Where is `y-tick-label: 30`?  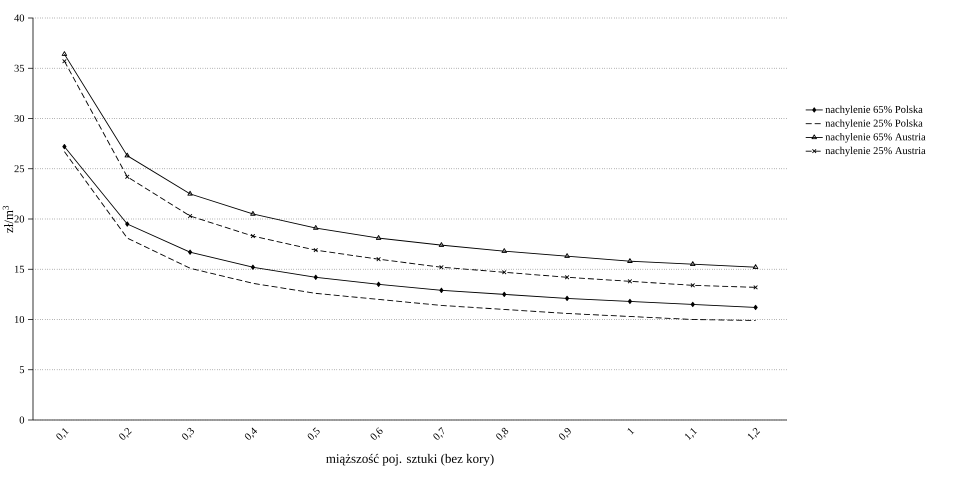
y-tick-label: 30 is located at coordinates (19, 118).